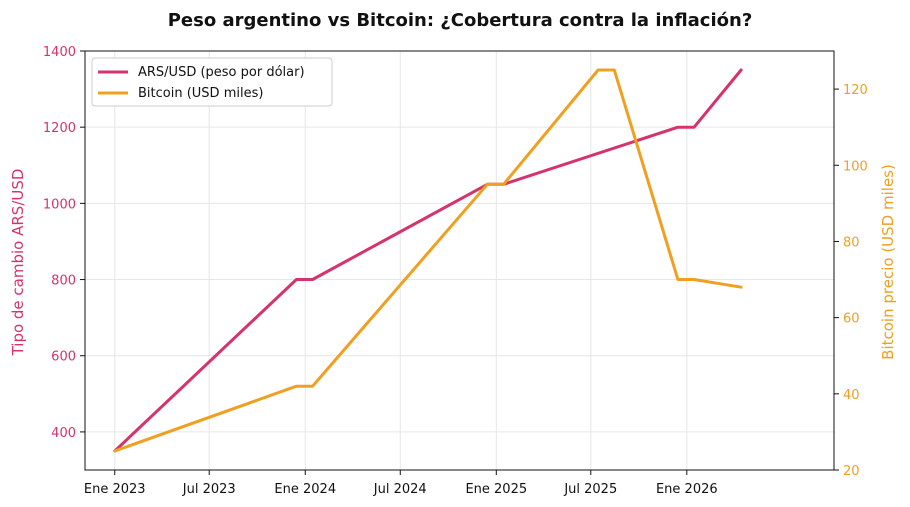  Describe the element at coordinates (851, 242) in the screenshot. I see `y-right-tick-label: 80` at that location.